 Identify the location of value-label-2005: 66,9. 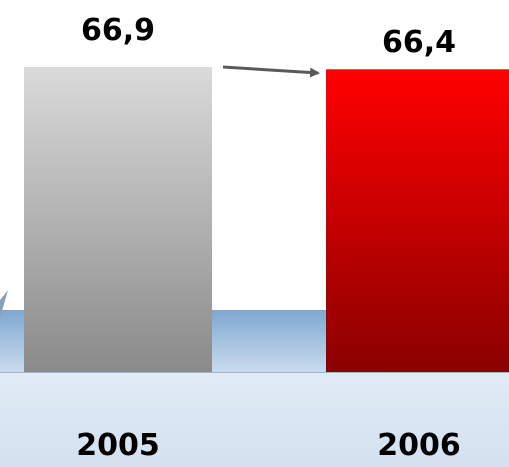
(118, 30).